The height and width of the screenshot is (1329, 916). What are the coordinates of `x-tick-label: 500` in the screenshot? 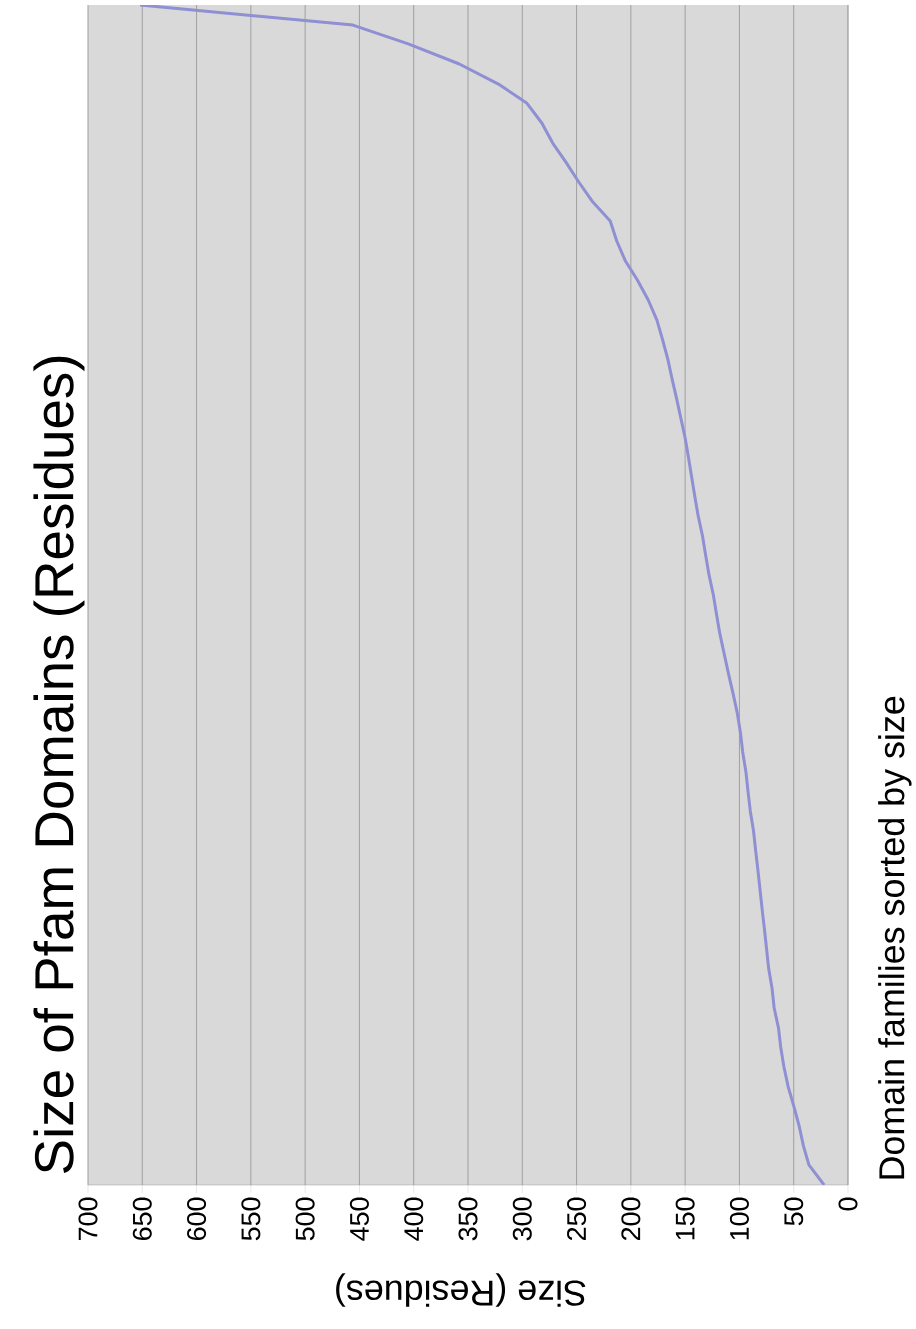 It's located at (305, 1219).